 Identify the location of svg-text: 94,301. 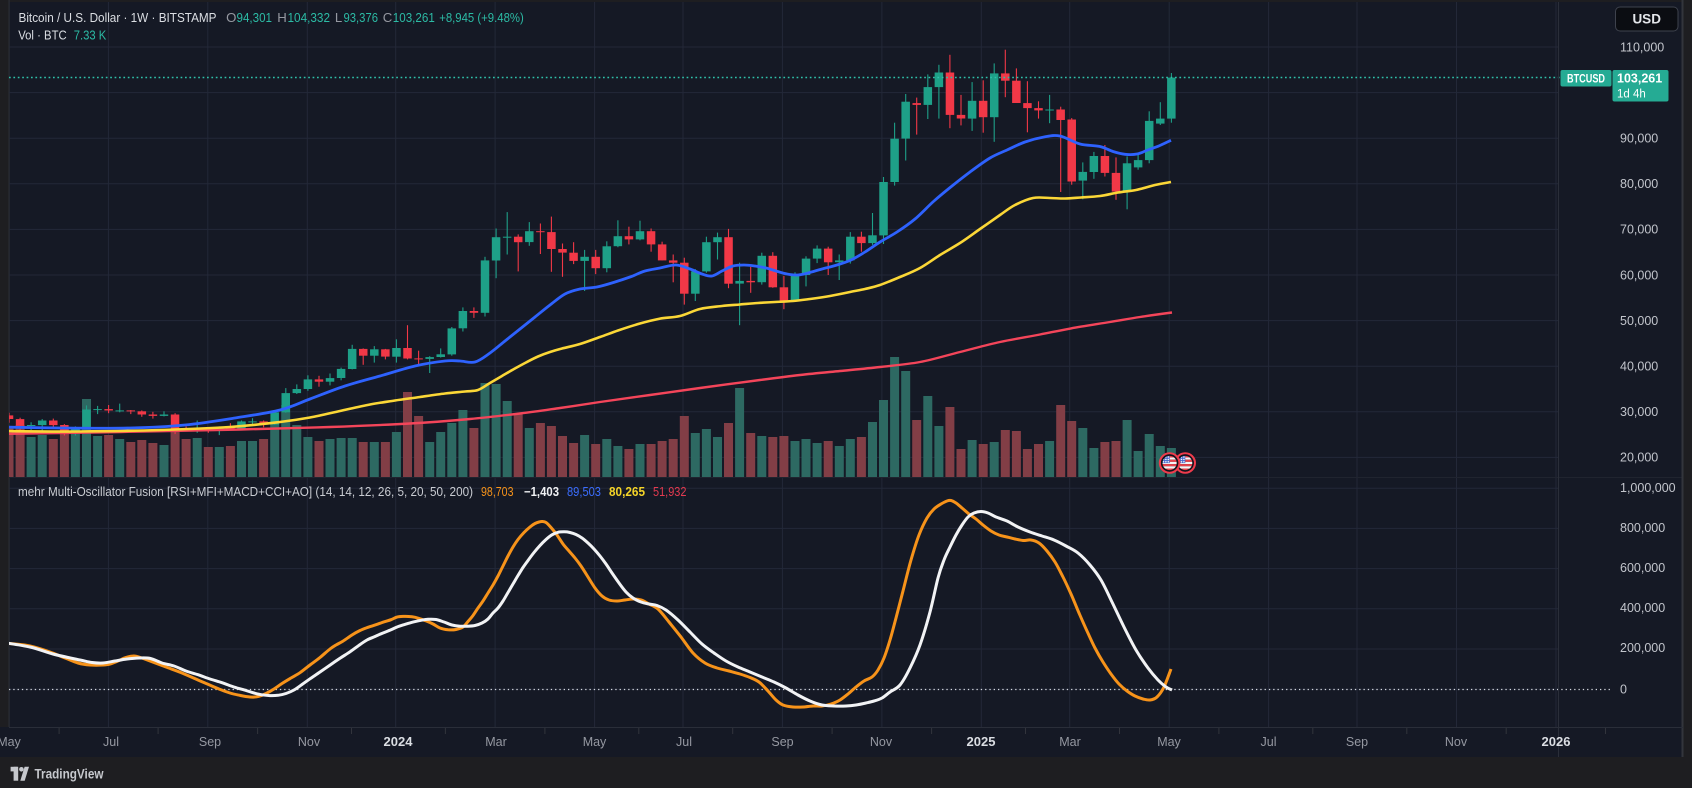
(255, 17).